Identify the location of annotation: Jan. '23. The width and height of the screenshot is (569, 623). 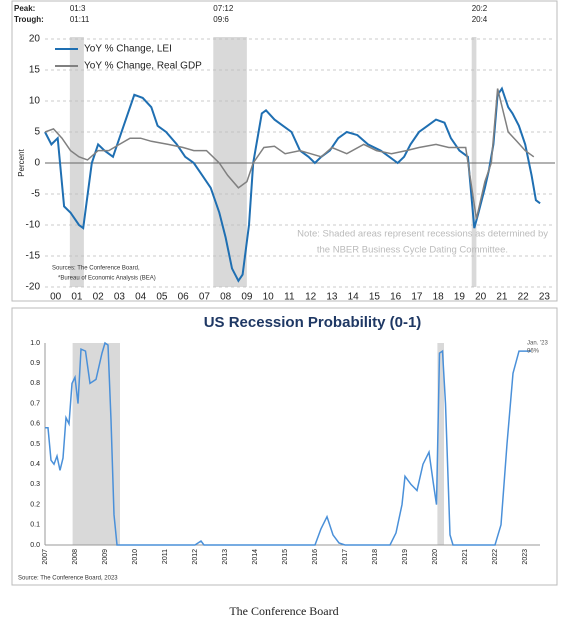
(537, 344).